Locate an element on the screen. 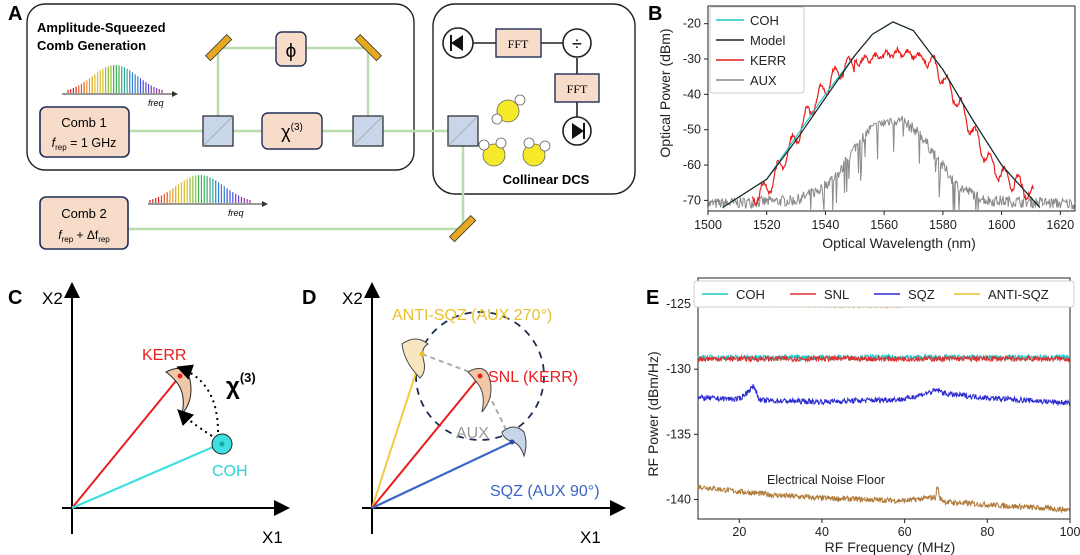 This screenshot has width=1080, height=555. aux-phase-circle is located at coordinates (480, 376).